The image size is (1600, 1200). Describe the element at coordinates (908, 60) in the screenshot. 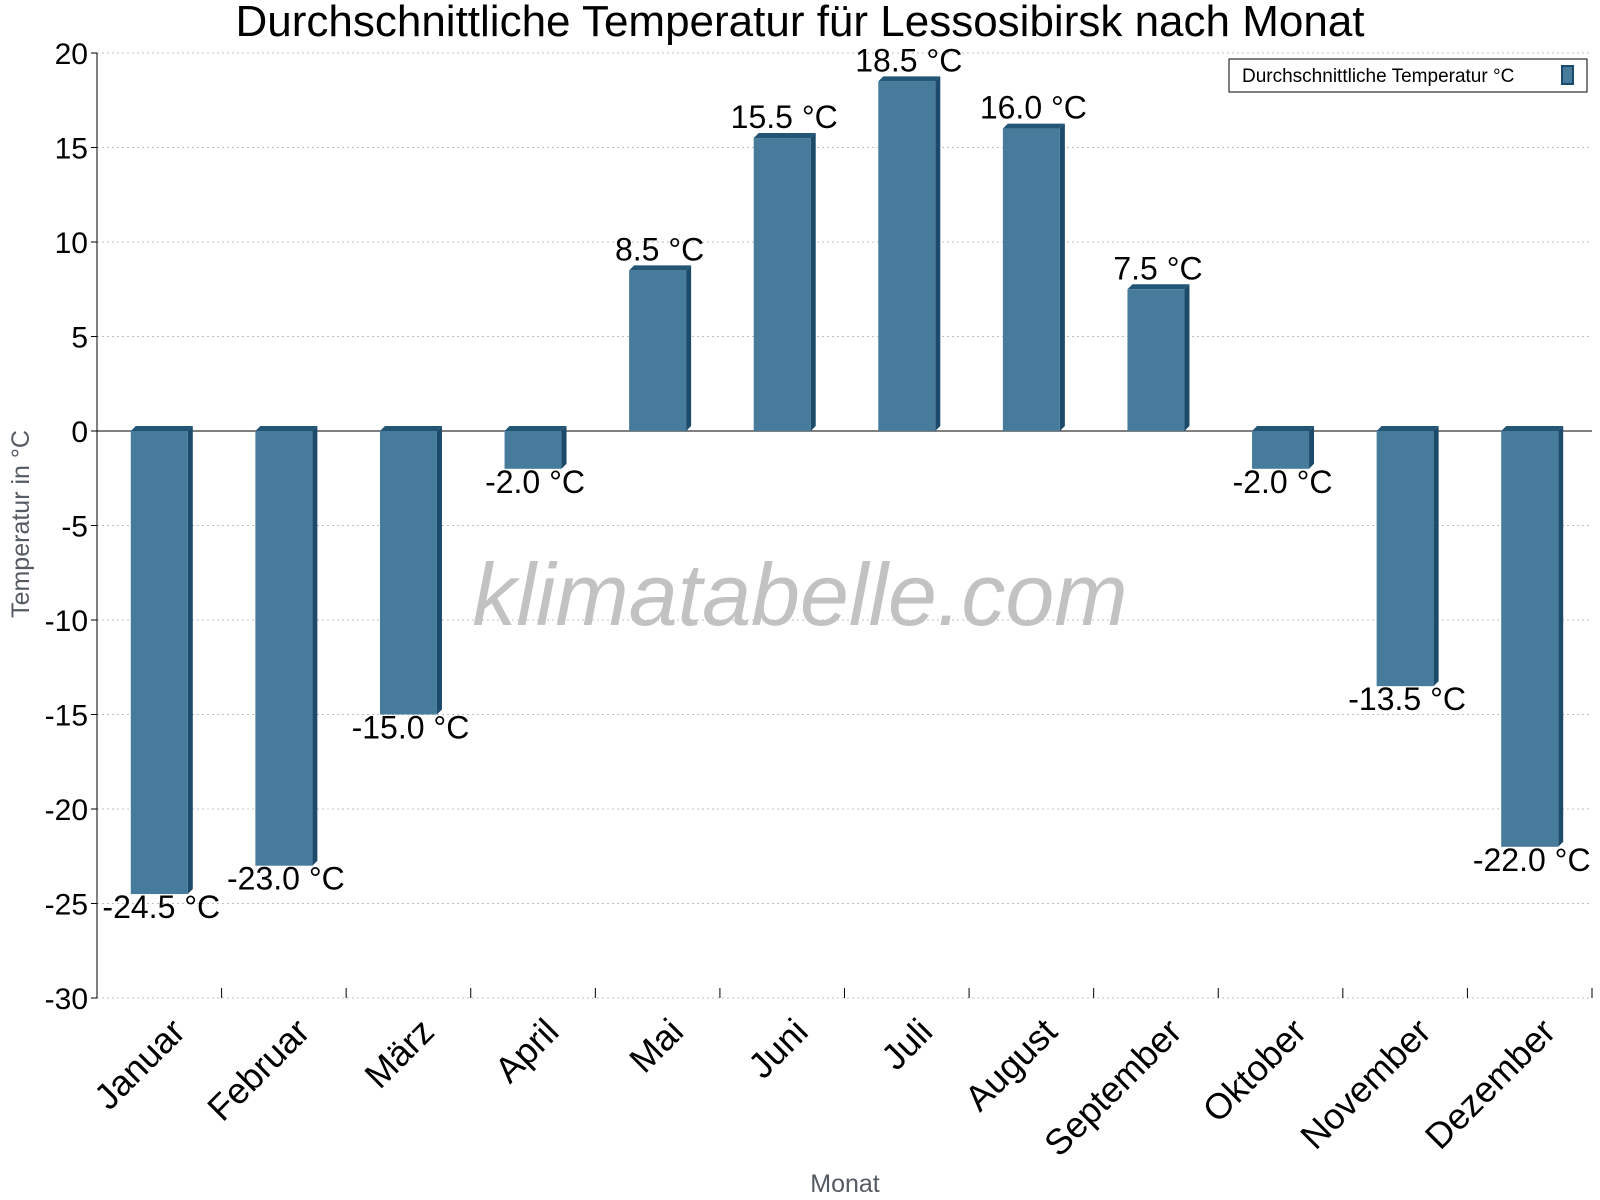

I see `data-label: 18.5 °C` at that location.